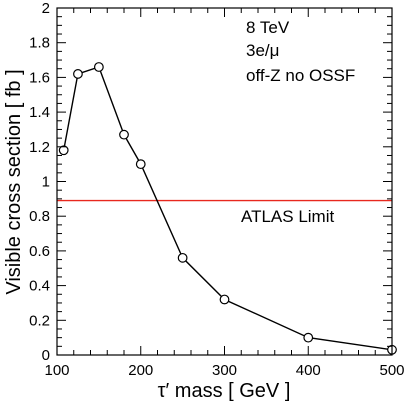  I want to click on y-tick-label: 1.6, so click(39, 77).